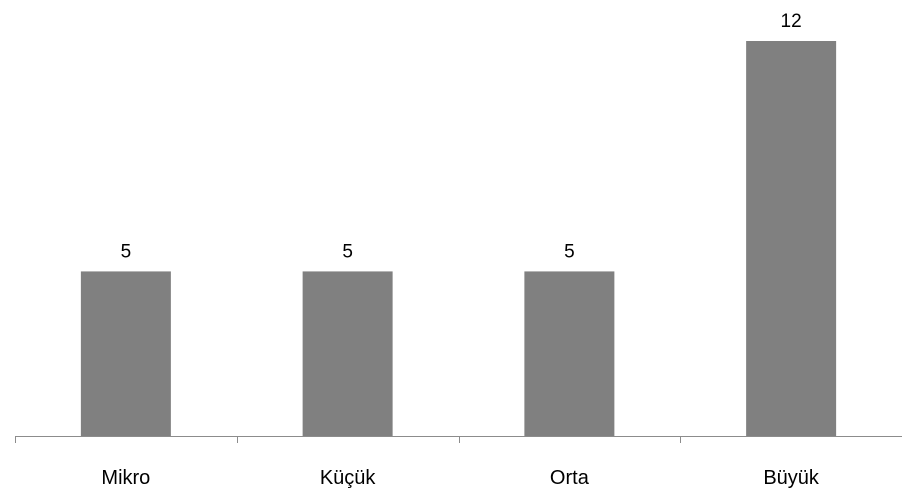 Image resolution: width=902 pixels, height=495 pixels. Describe the element at coordinates (348, 478) in the screenshot. I see `x-tick-label-küçük: Küçük` at that location.